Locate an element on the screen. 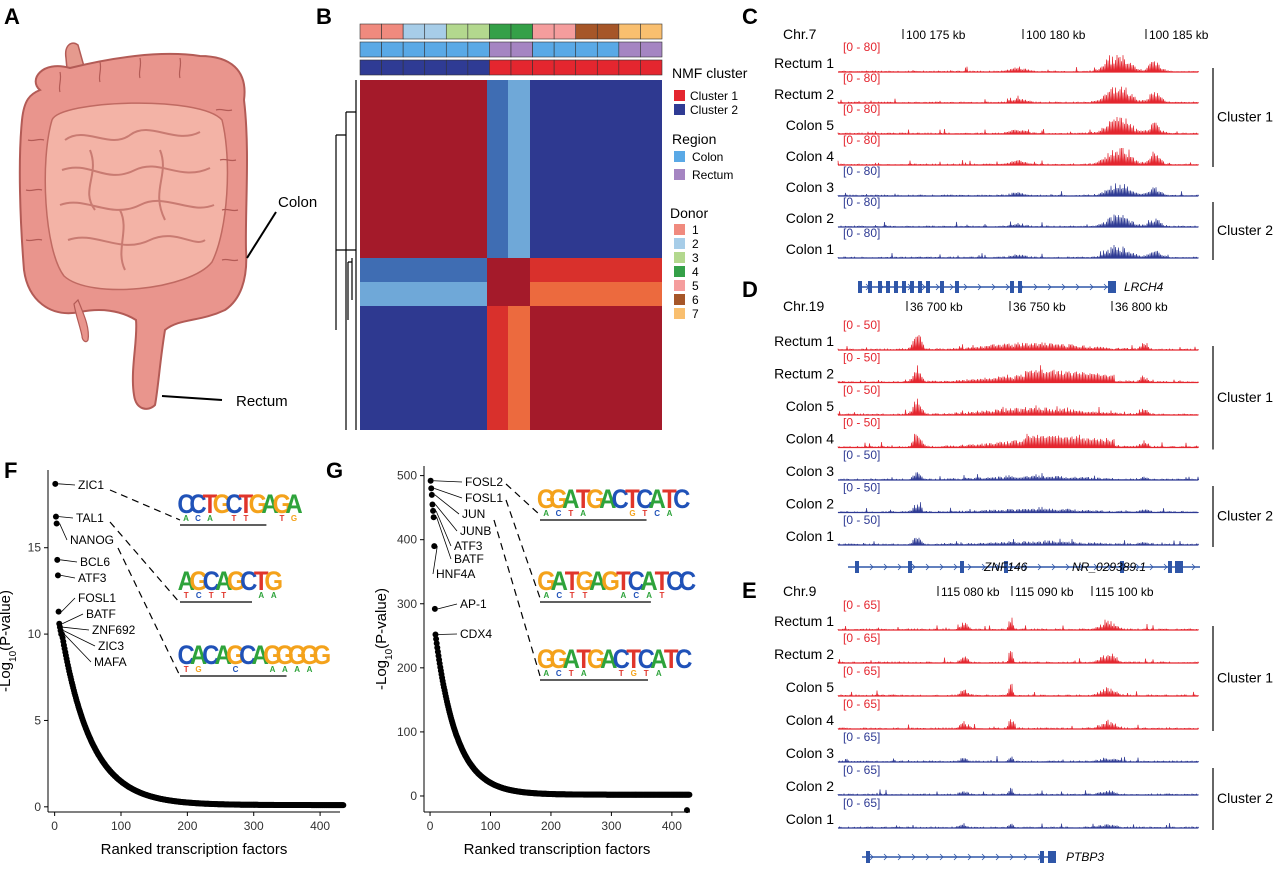  cluster-label: Cluster 1 is located at coordinates (1245, 117).